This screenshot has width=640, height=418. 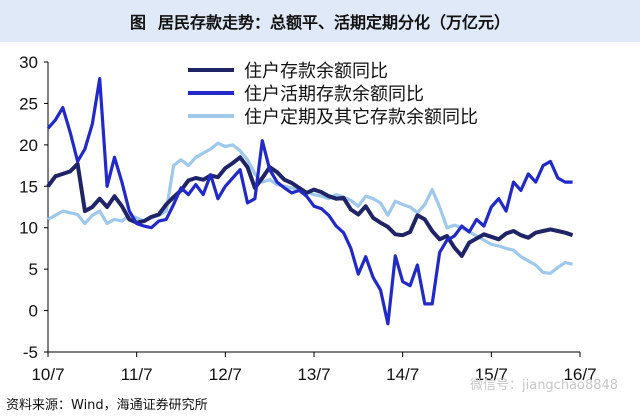 What do you see at coordinates (28, 145) in the screenshot?
I see `y-tick-label: 20` at bounding box center [28, 145].